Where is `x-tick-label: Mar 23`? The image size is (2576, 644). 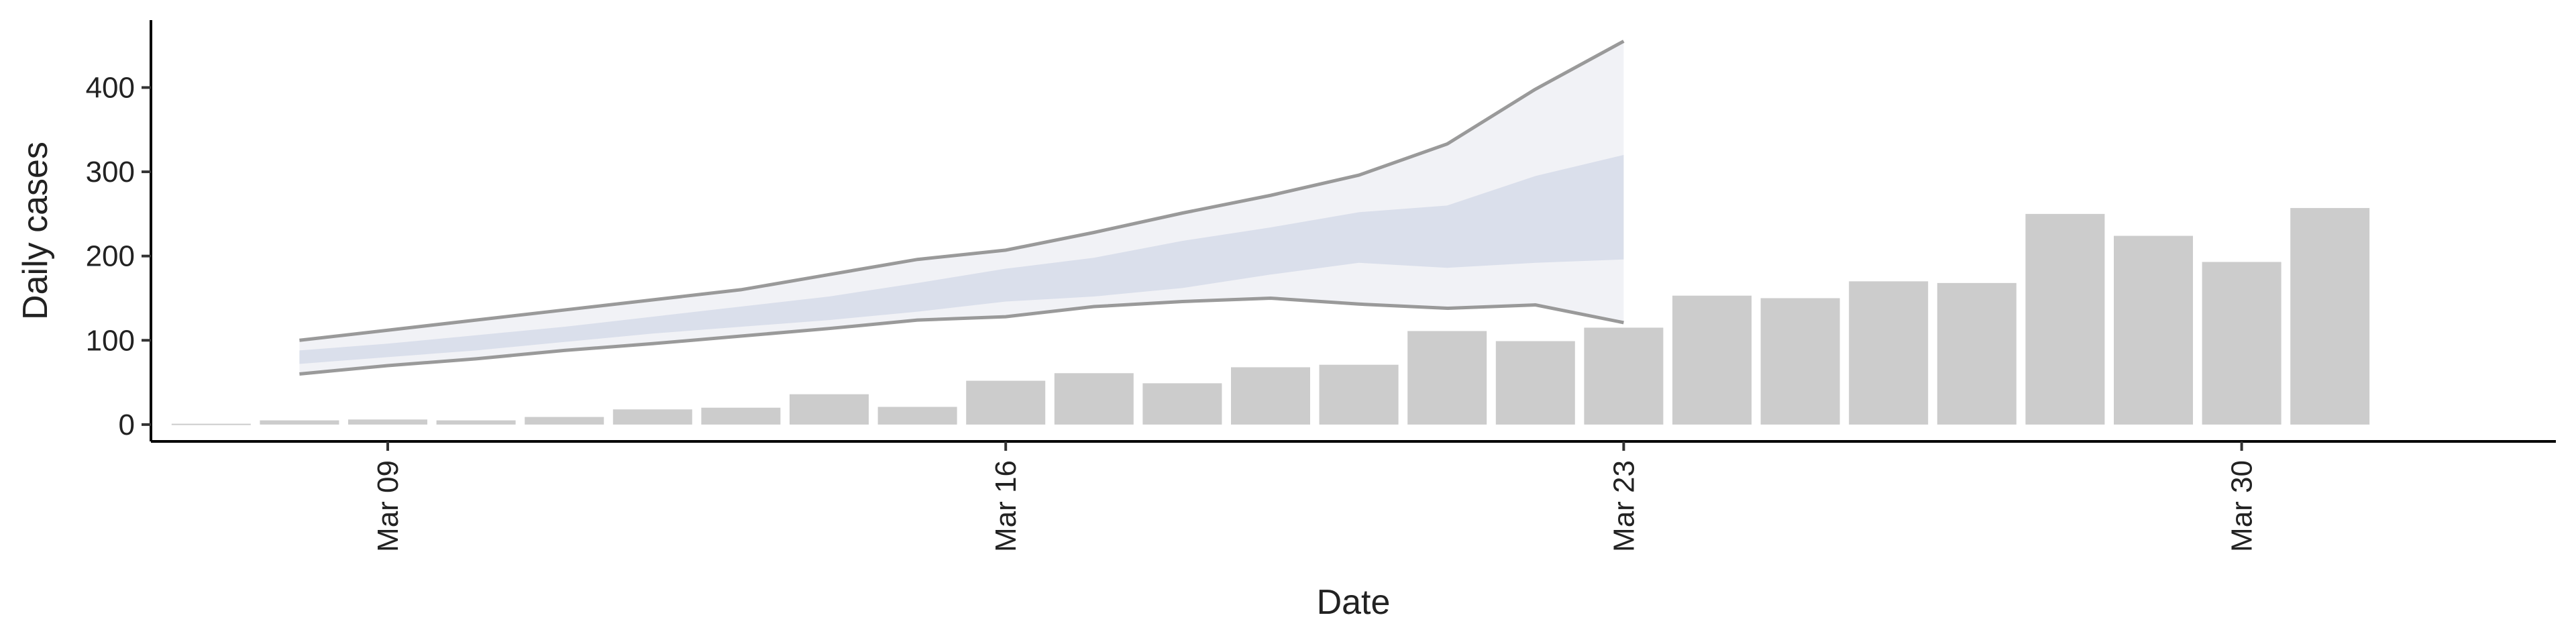 x-tick-label: Mar 23 is located at coordinates (1623, 506).